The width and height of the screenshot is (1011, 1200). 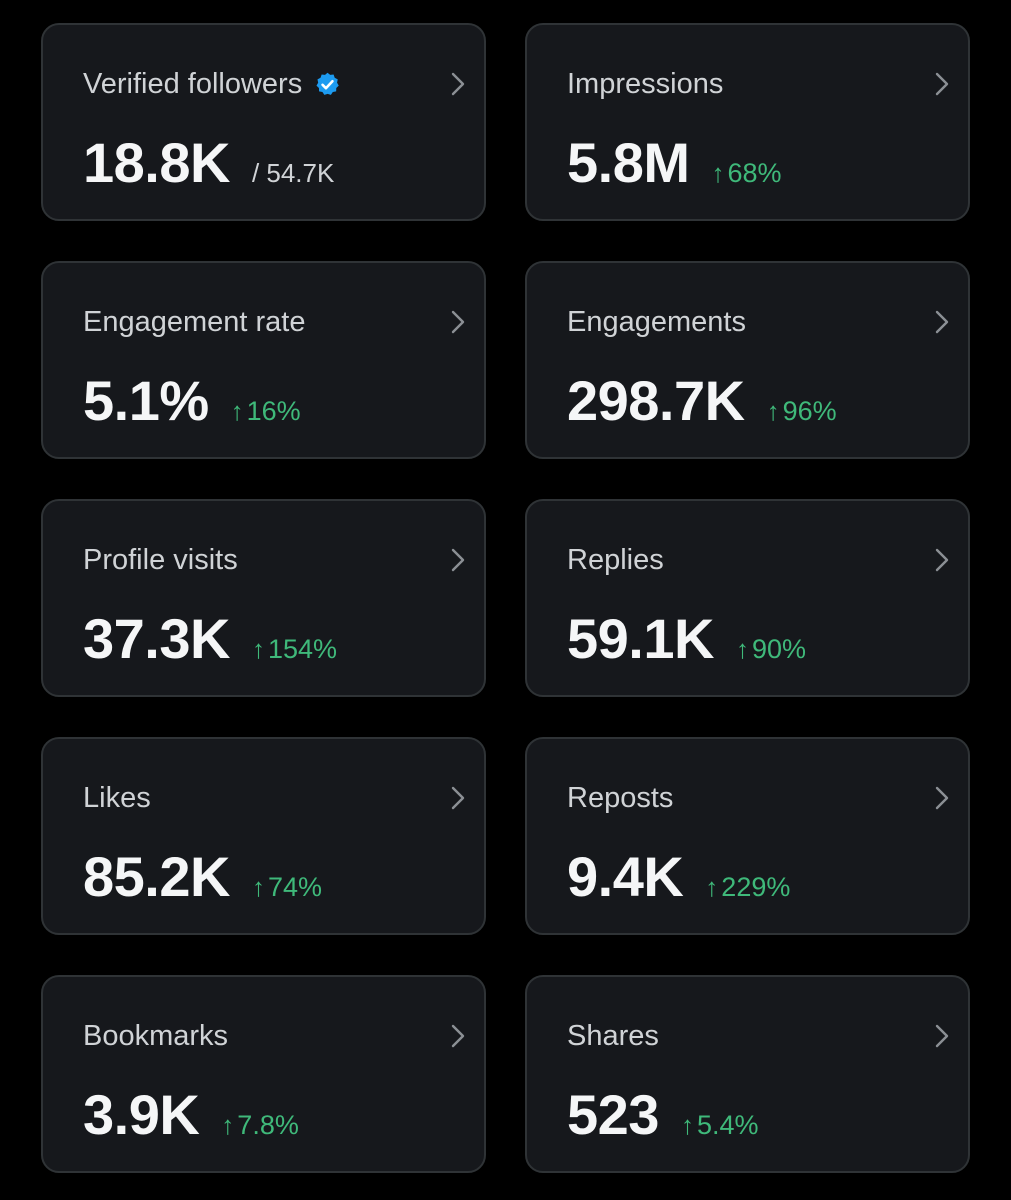 I want to click on metric-value: 5.8M, so click(x=628, y=162).